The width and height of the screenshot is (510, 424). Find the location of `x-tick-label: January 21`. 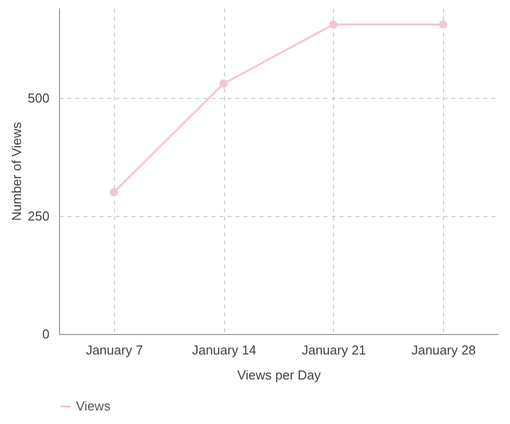

x-tick-label: January 21 is located at coordinates (334, 350).